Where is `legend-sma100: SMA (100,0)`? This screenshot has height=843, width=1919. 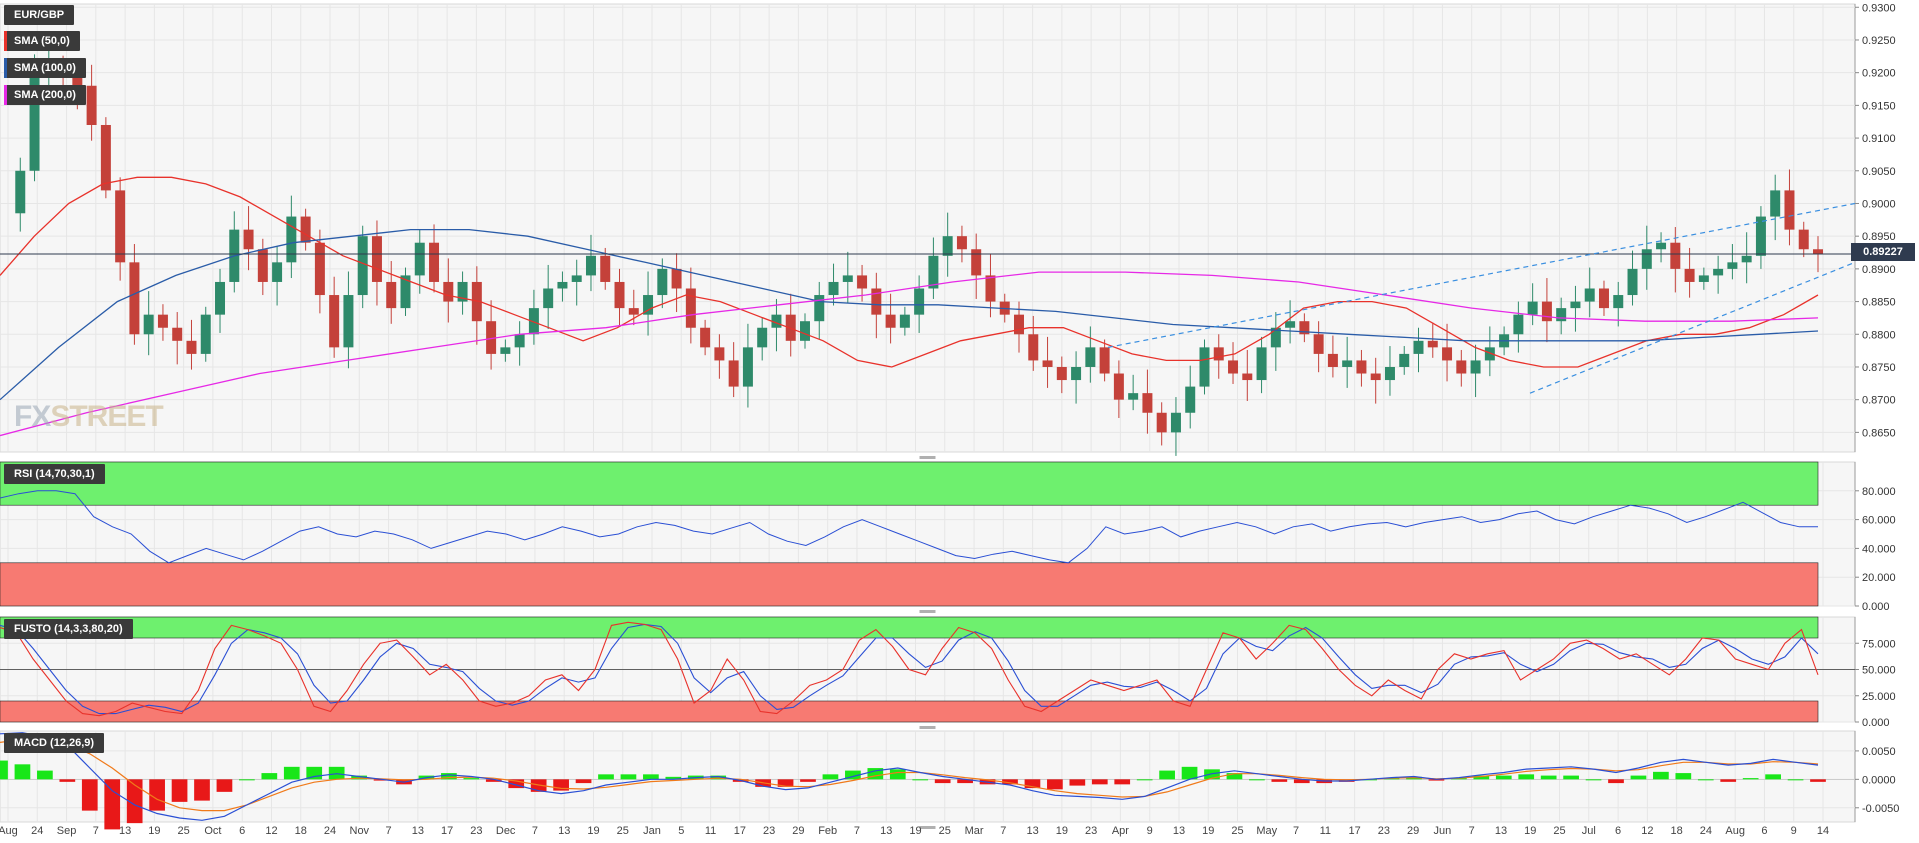
legend-sma100: SMA (100,0) is located at coordinates (45, 68).